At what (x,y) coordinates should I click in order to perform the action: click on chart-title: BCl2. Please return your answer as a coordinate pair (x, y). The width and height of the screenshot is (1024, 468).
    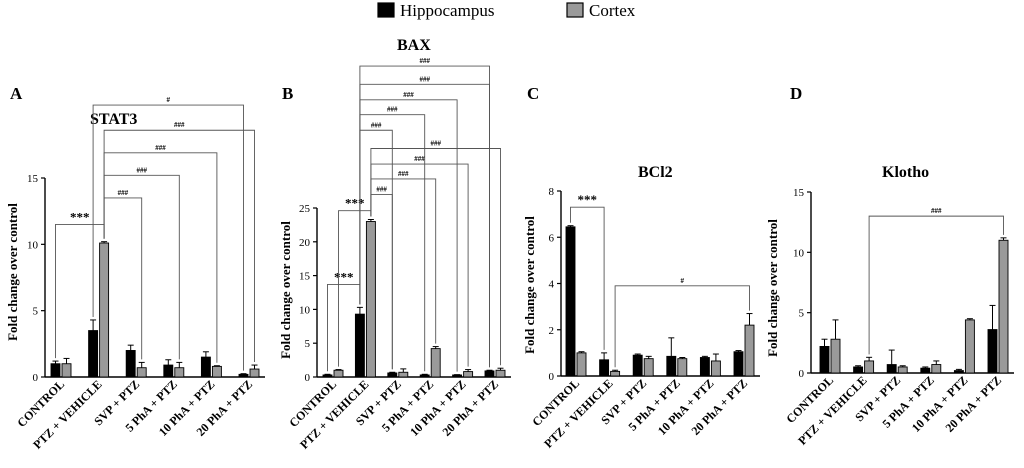
    Looking at the image, I should click on (655, 172).